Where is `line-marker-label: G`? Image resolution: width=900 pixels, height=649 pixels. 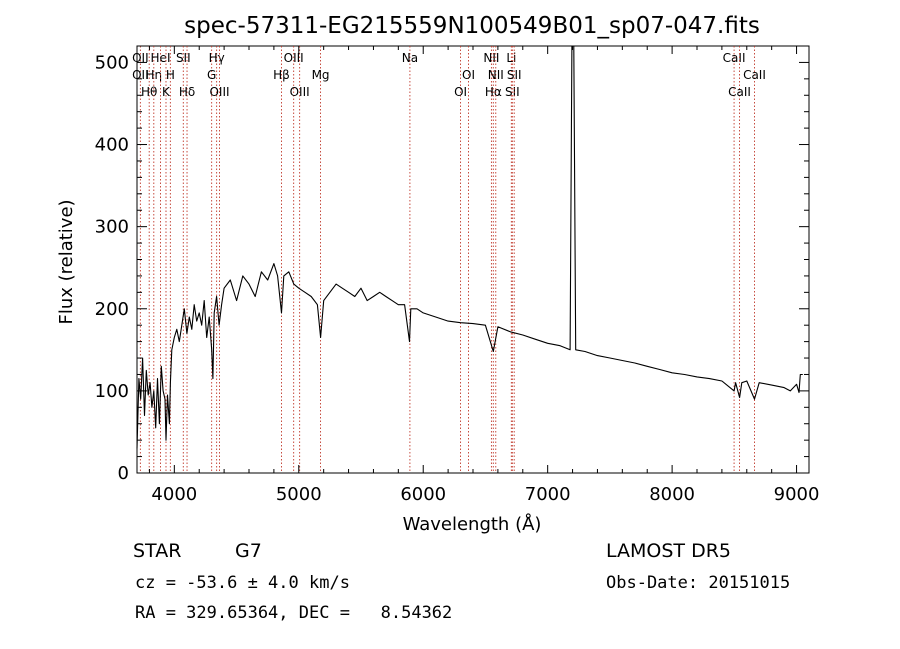
line-marker-label: G is located at coordinates (211, 75).